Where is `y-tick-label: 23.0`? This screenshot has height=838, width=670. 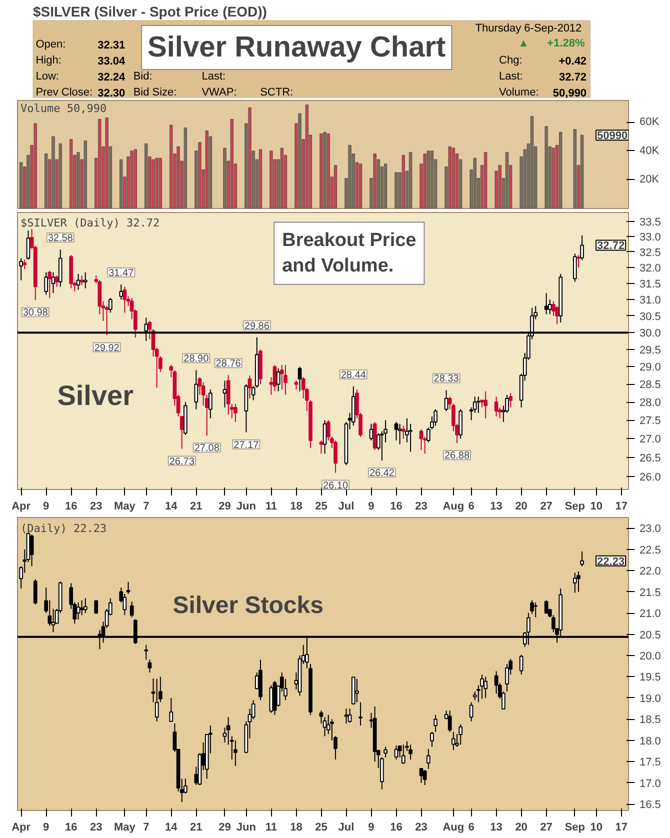 y-tick-label: 23.0 is located at coordinates (650, 529).